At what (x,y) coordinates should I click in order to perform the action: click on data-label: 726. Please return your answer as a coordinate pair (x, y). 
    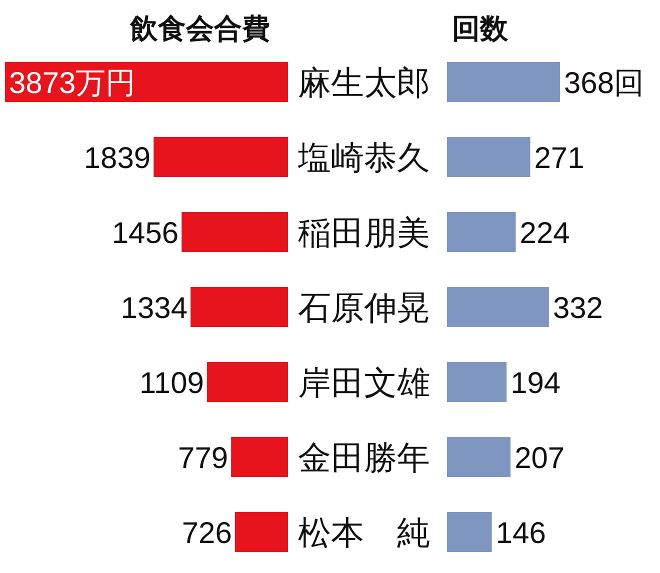
    Looking at the image, I should click on (207, 533).